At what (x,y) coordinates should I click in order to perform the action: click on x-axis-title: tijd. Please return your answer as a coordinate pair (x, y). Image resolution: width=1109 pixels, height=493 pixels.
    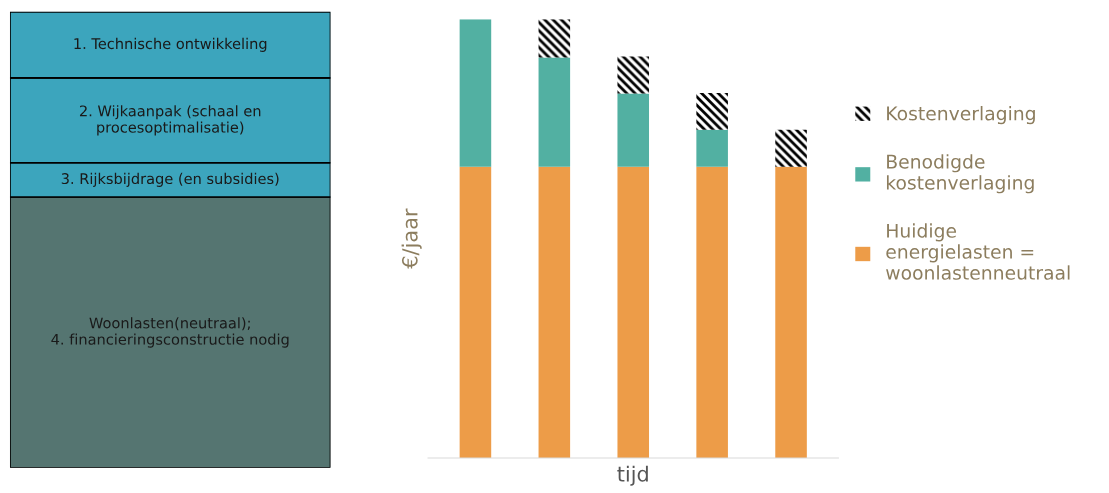
    Looking at the image, I should click on (632, 475).